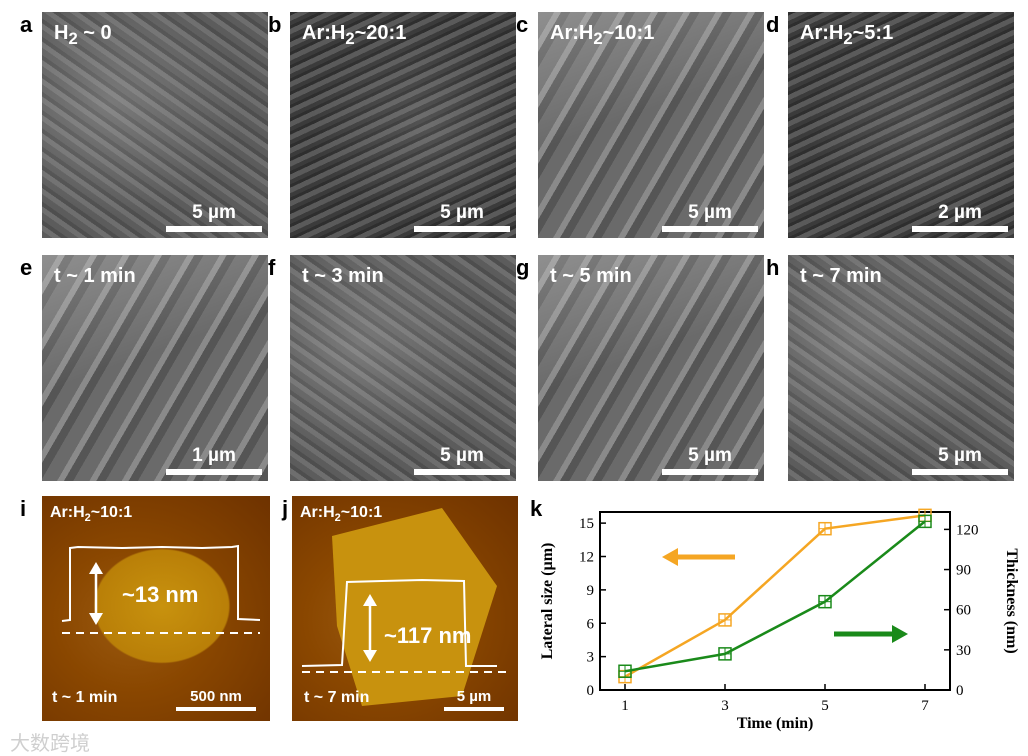 Image resolution: width=1028 pixels, height=756 pixels. I want to click on condition-label-e: t ~ 1 min, so click(95, 276).